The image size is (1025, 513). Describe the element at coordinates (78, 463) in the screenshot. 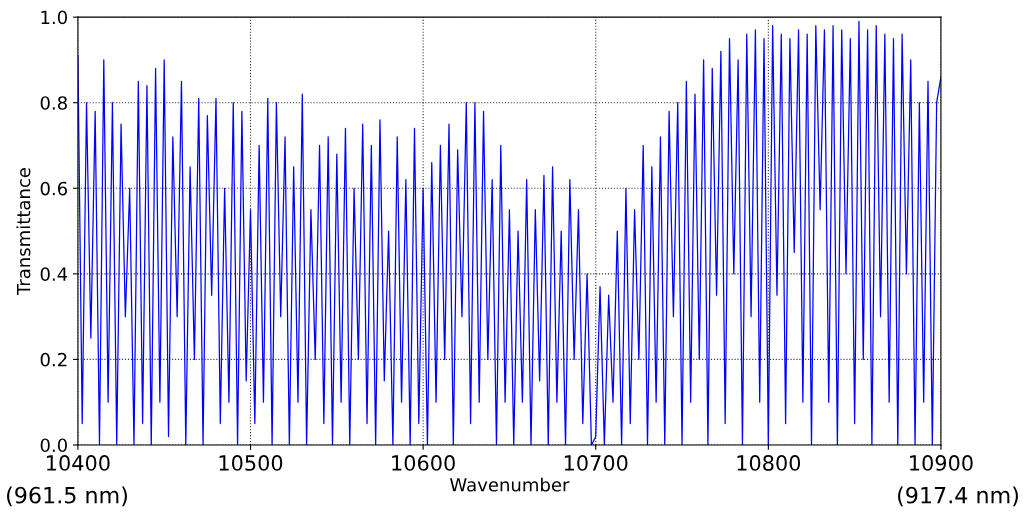

I see `x-tick-label: 10400` at that location.